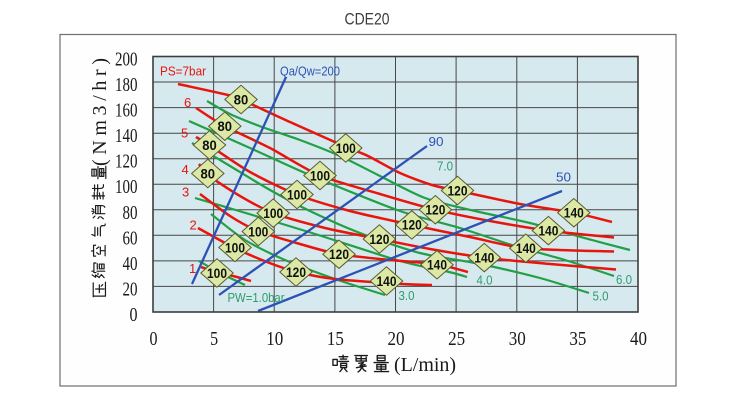  I want to click on svg-text: PW=1.0bar, so click(257, 297).